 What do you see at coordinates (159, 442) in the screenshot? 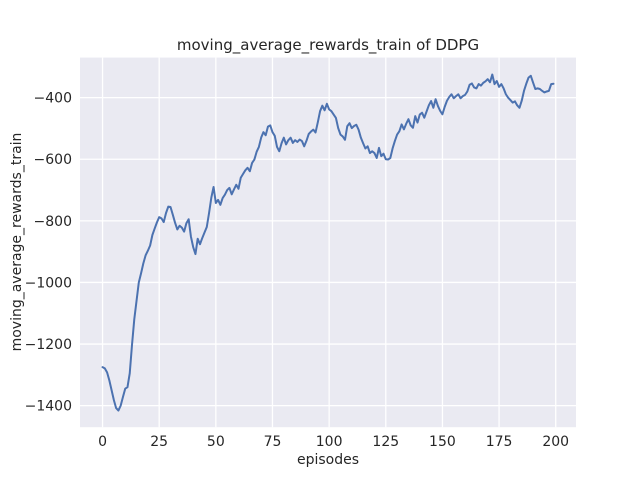
I see `x-tick-label: 25` at bounding box center [159, 442].